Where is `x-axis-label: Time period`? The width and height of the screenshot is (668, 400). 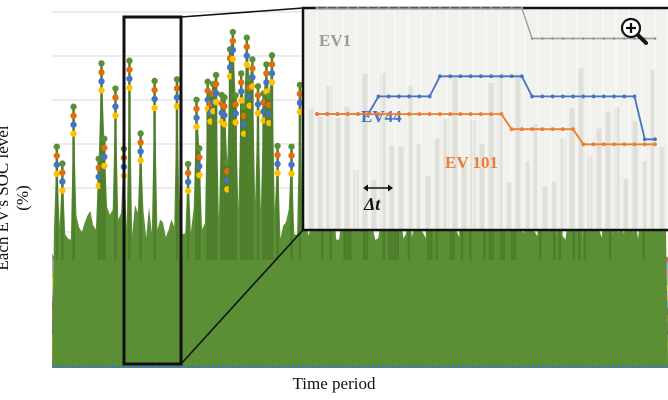
x-axis-label: Time period is located at coordinates (334, 383).